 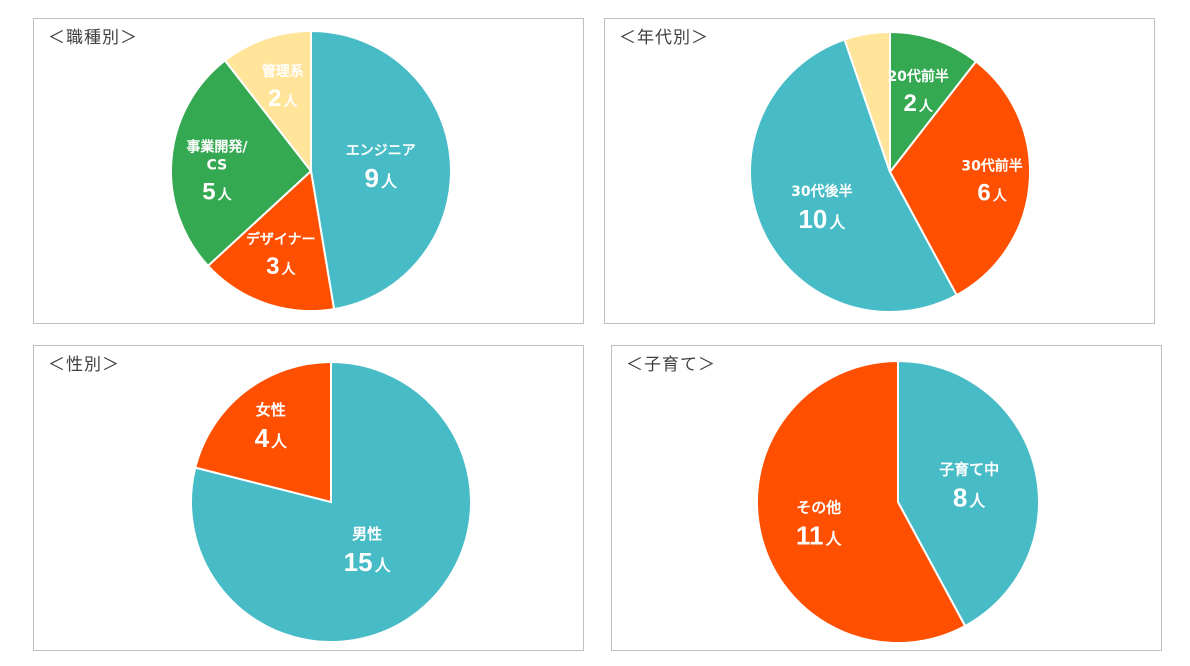 I want to click on pie-chart-gender: 男性 15 人 女性 4 人, so click(x=331, y=501).